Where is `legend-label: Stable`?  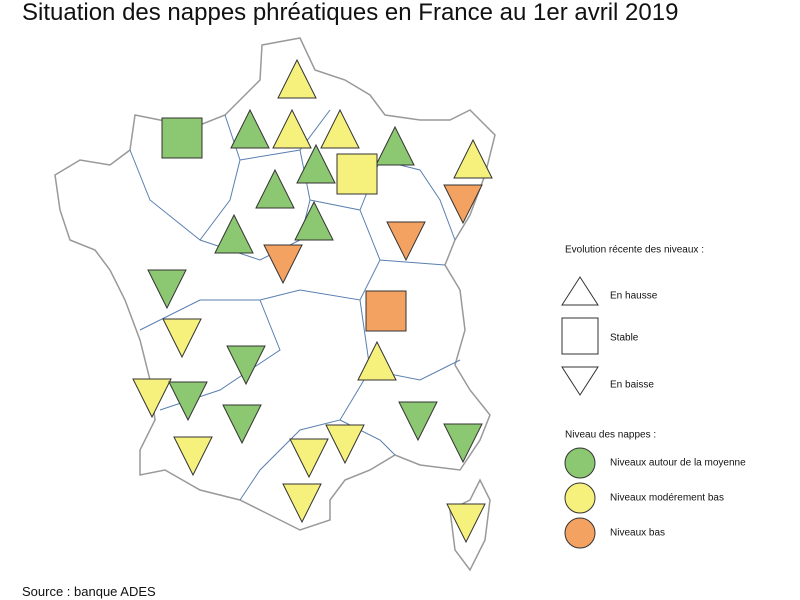
legend-label: Stable is located at coordinates (624, 338).